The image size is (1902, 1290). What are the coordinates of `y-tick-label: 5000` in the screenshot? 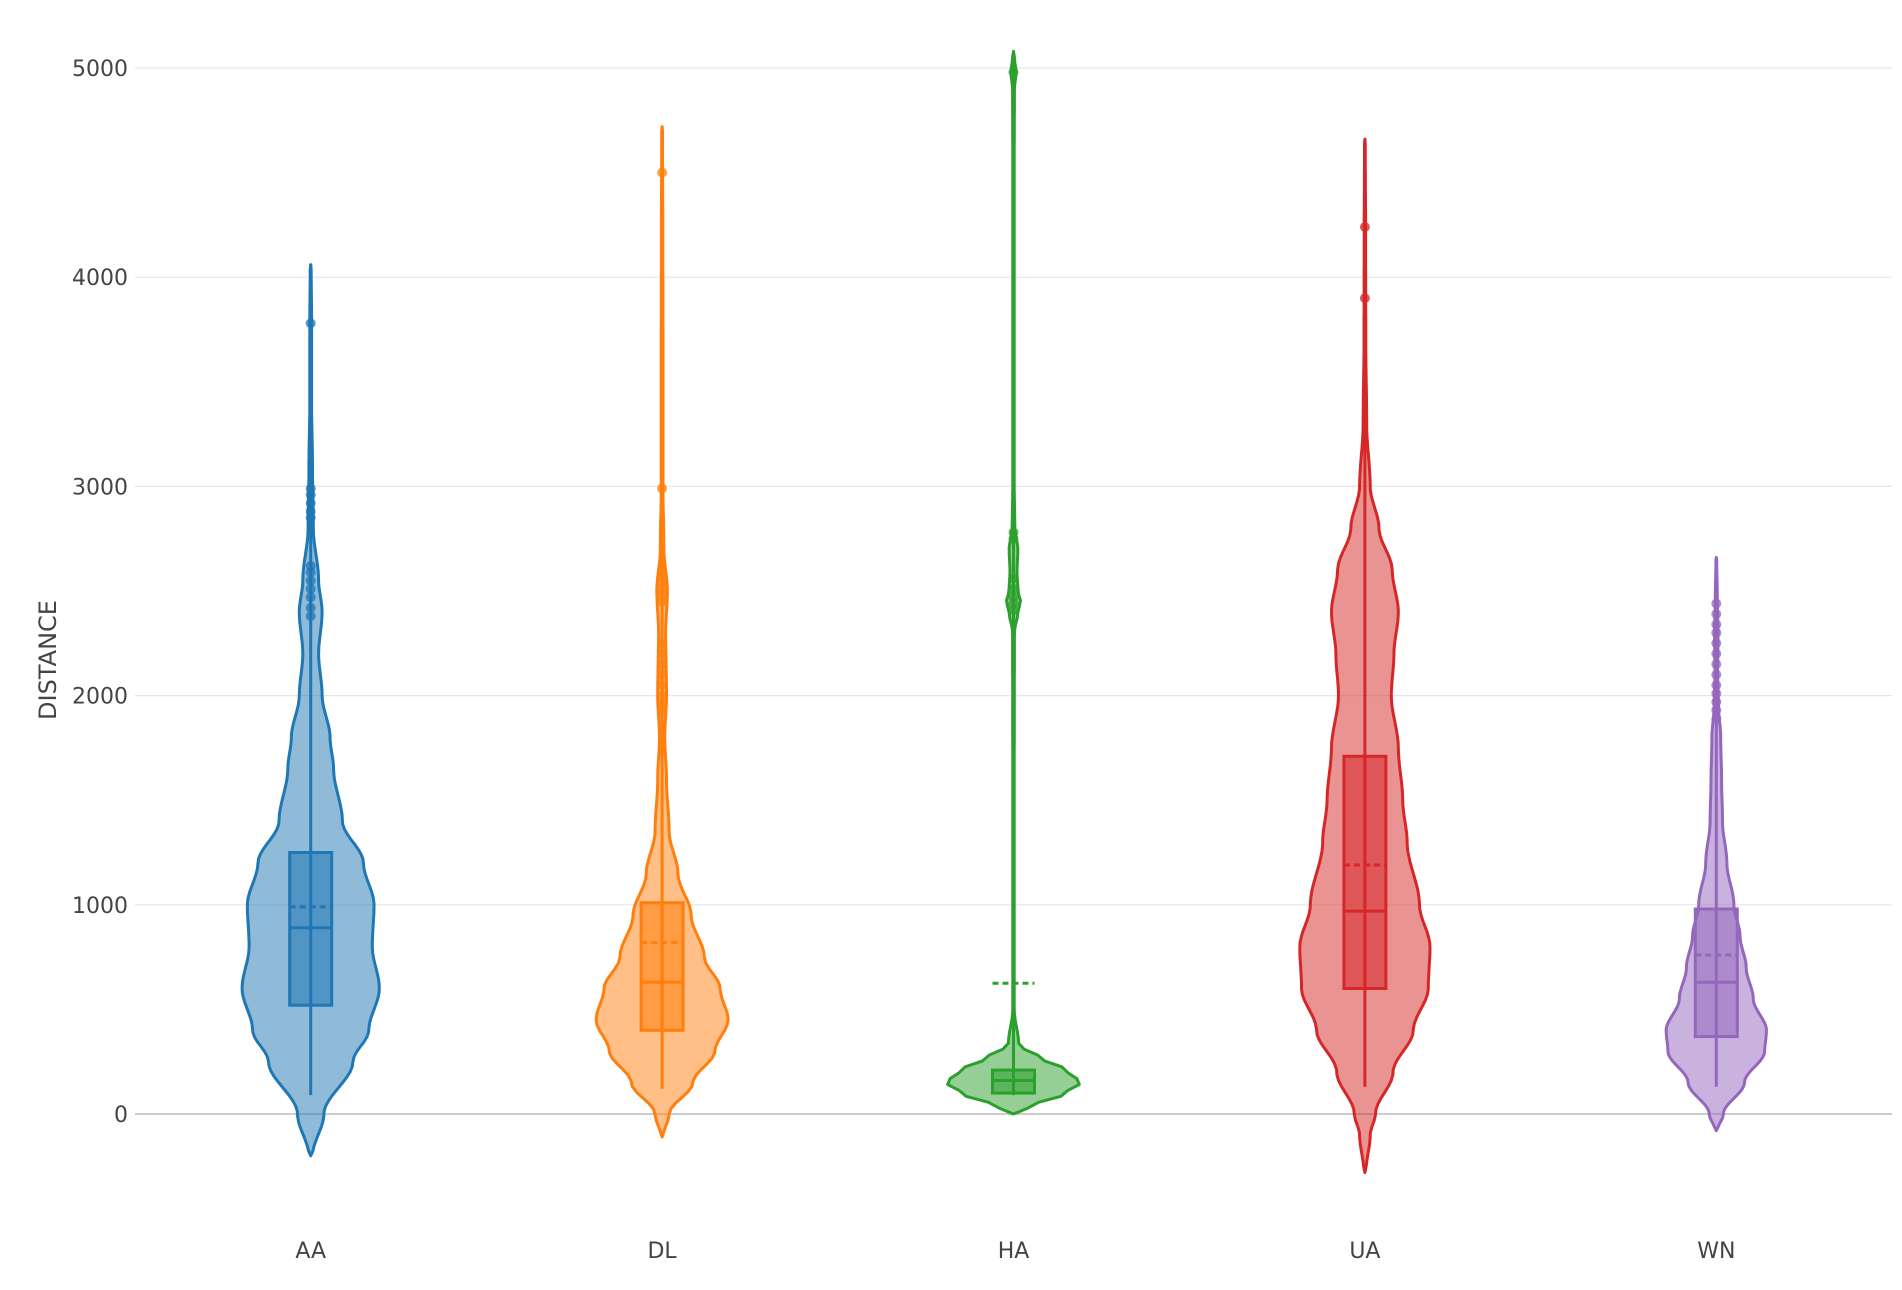 It's located at (100, 69).